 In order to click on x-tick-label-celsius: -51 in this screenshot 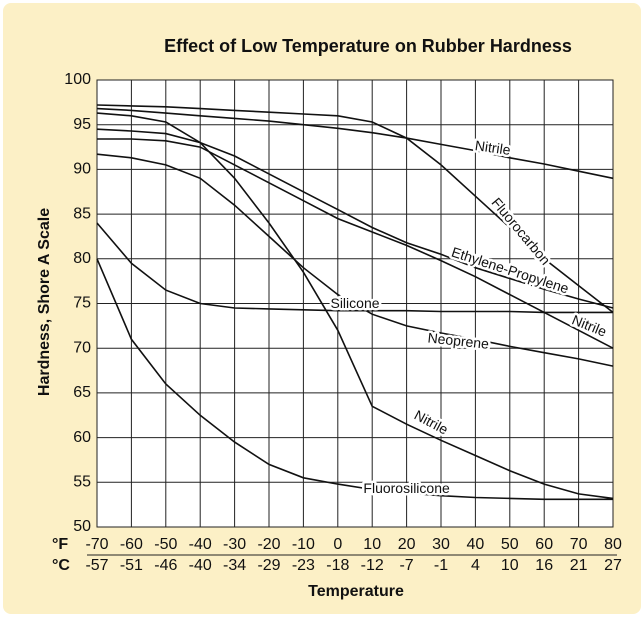, I will do `click(131, 565)`.